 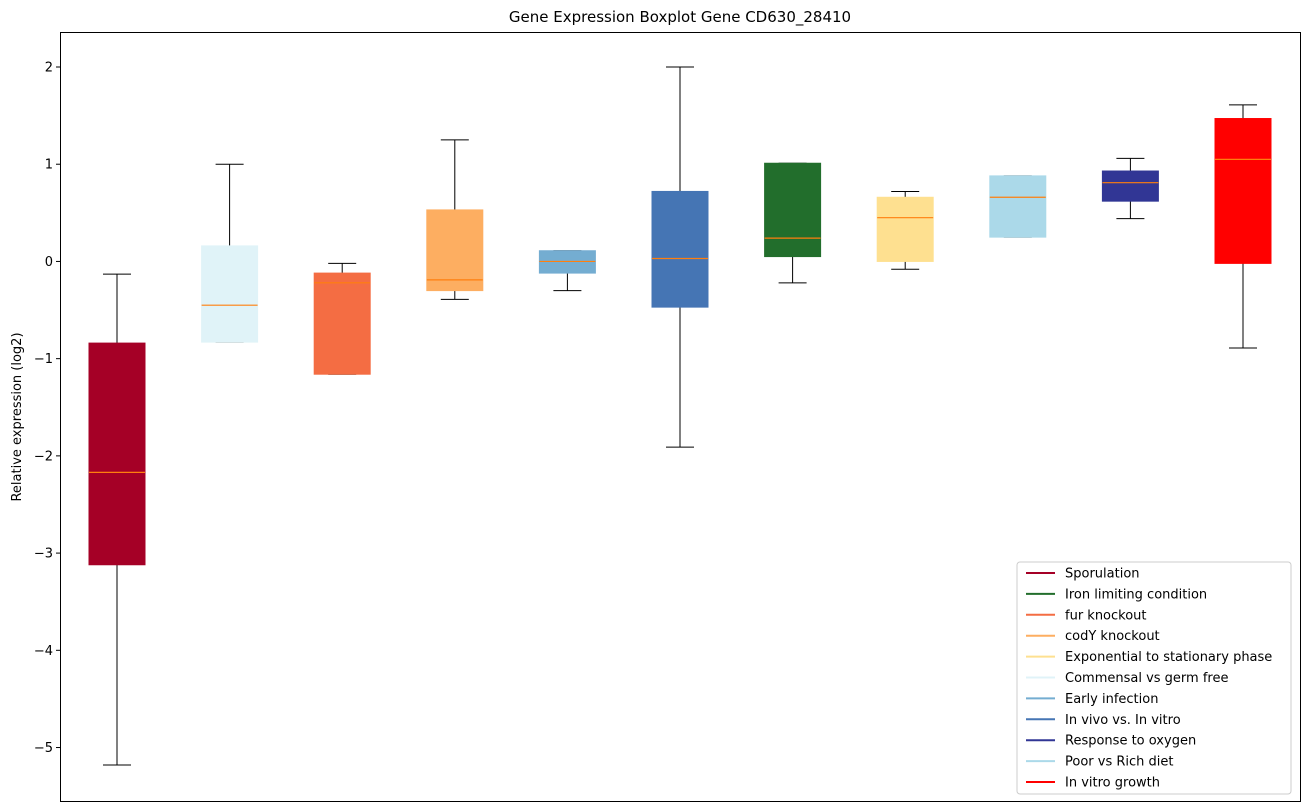 I want to click on legend-label: Sporulation, so click(x=1102, y=574).